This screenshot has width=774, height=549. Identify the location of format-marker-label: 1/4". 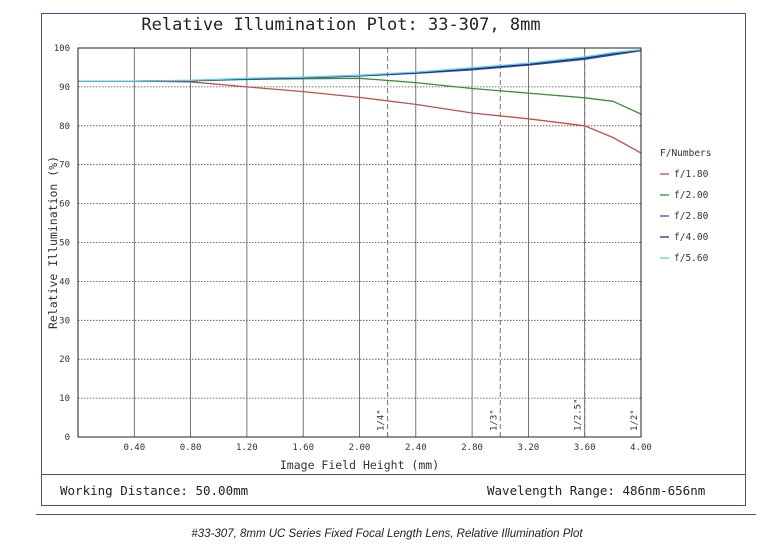
(382, 420).